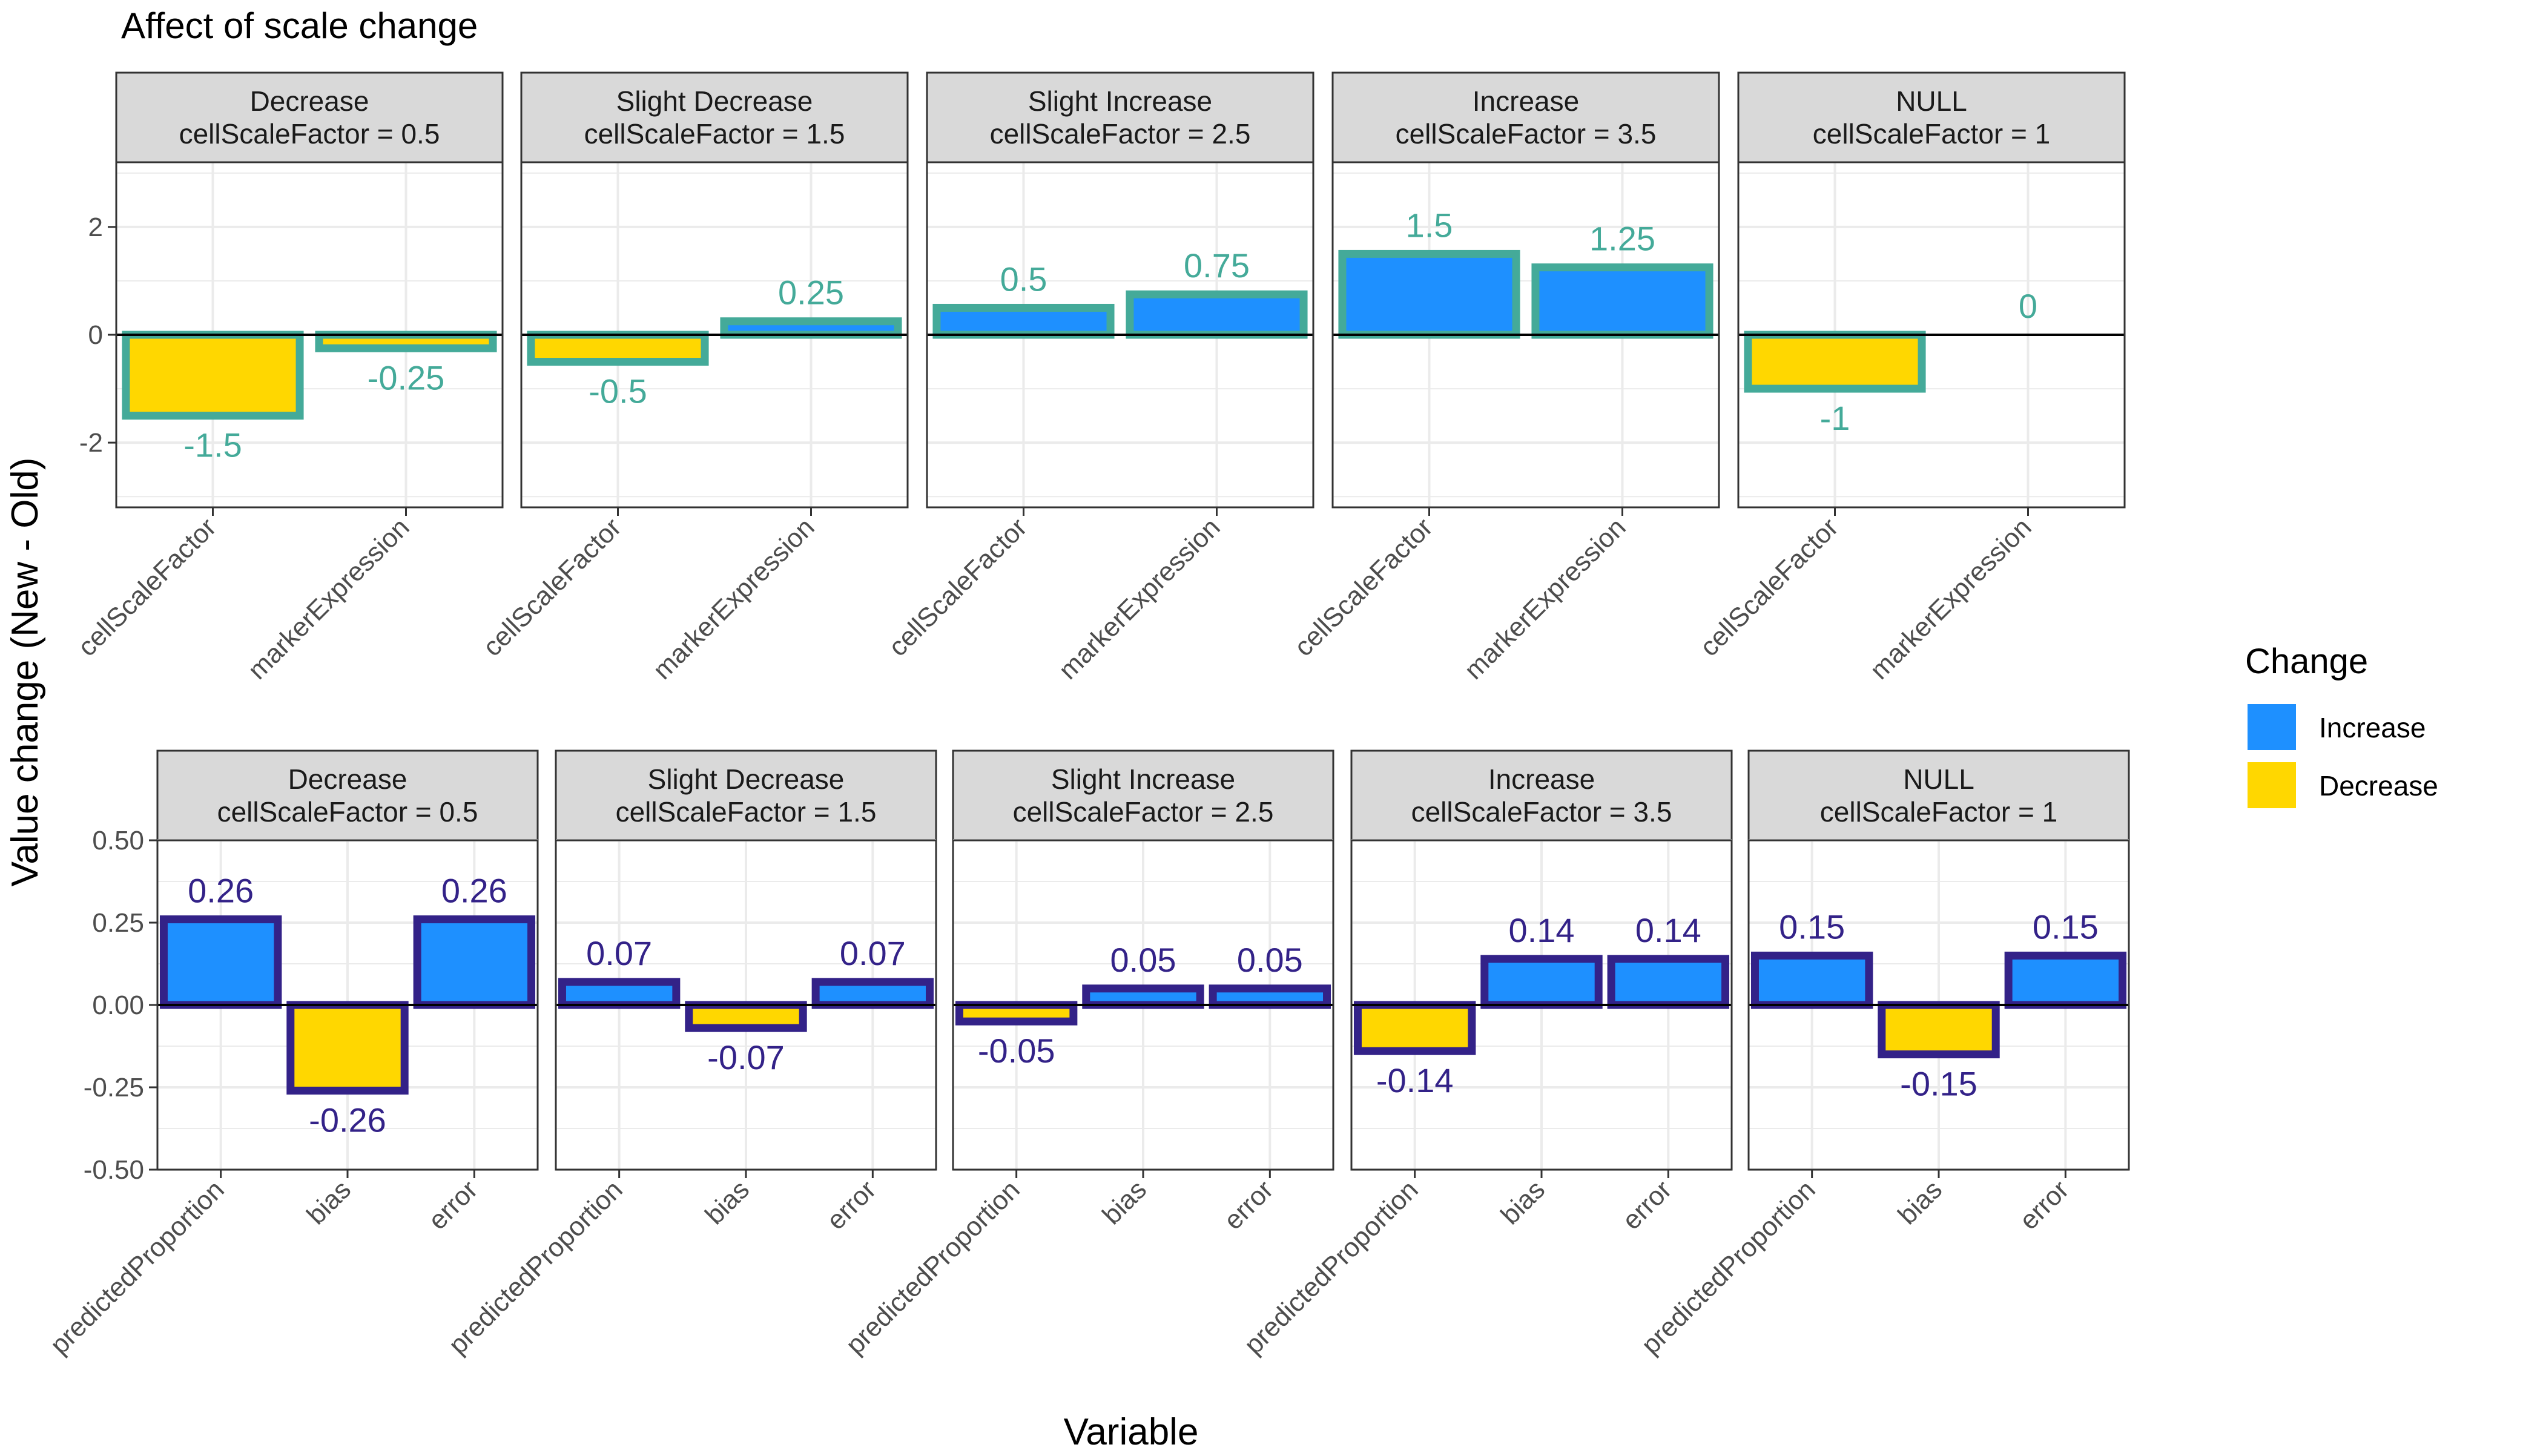 This screenshot has width=2543, height=1456. What do you see at coordinates (1016, 1051) in the screenshot?
I see `bar-value-label: -0.05` at bounding box center [1016, 1051].